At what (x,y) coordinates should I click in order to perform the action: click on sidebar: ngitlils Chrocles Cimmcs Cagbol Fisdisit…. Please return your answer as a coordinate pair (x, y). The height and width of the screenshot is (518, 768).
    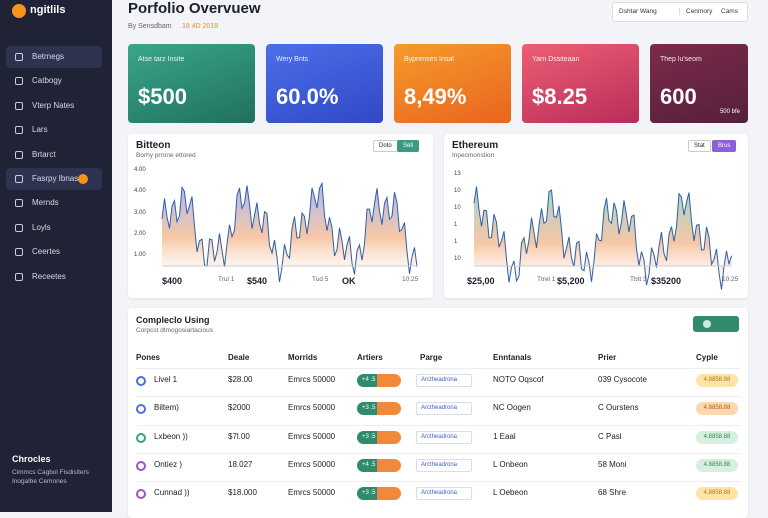
    Looking at the image, I should click on (56, 256).